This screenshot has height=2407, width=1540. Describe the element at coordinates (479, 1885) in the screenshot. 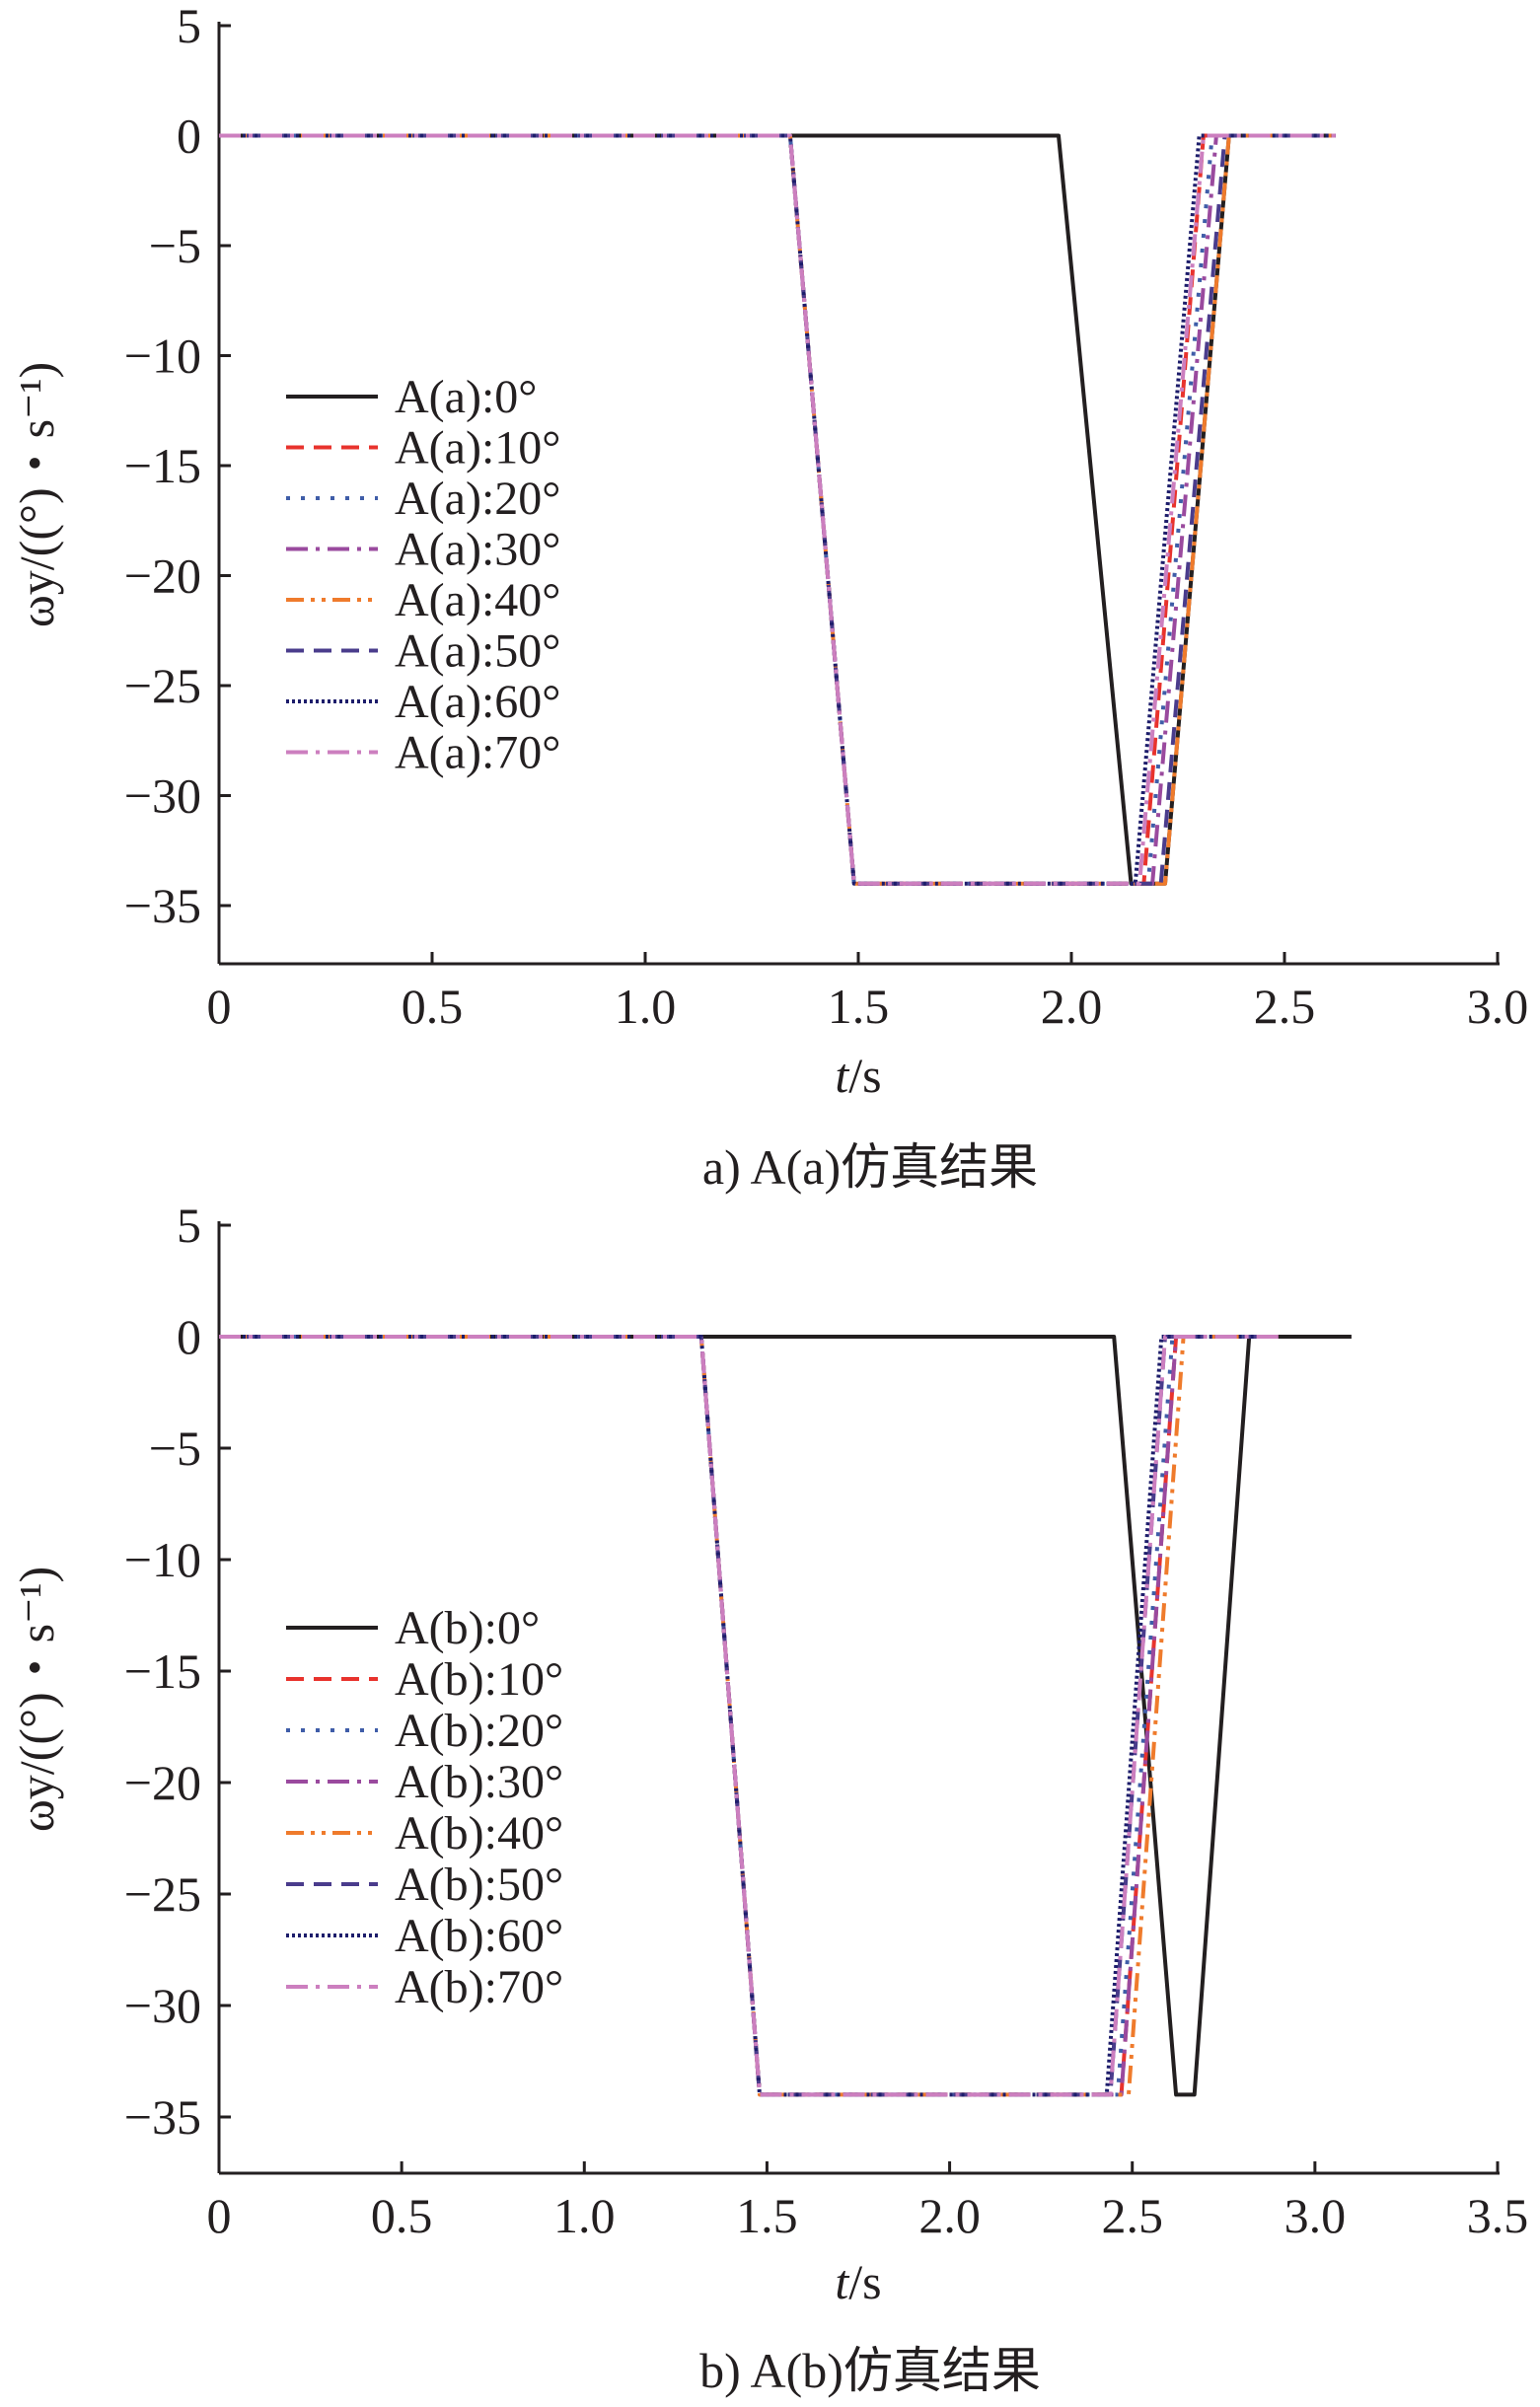

I see `legend-label: A(b):50°` at that location.